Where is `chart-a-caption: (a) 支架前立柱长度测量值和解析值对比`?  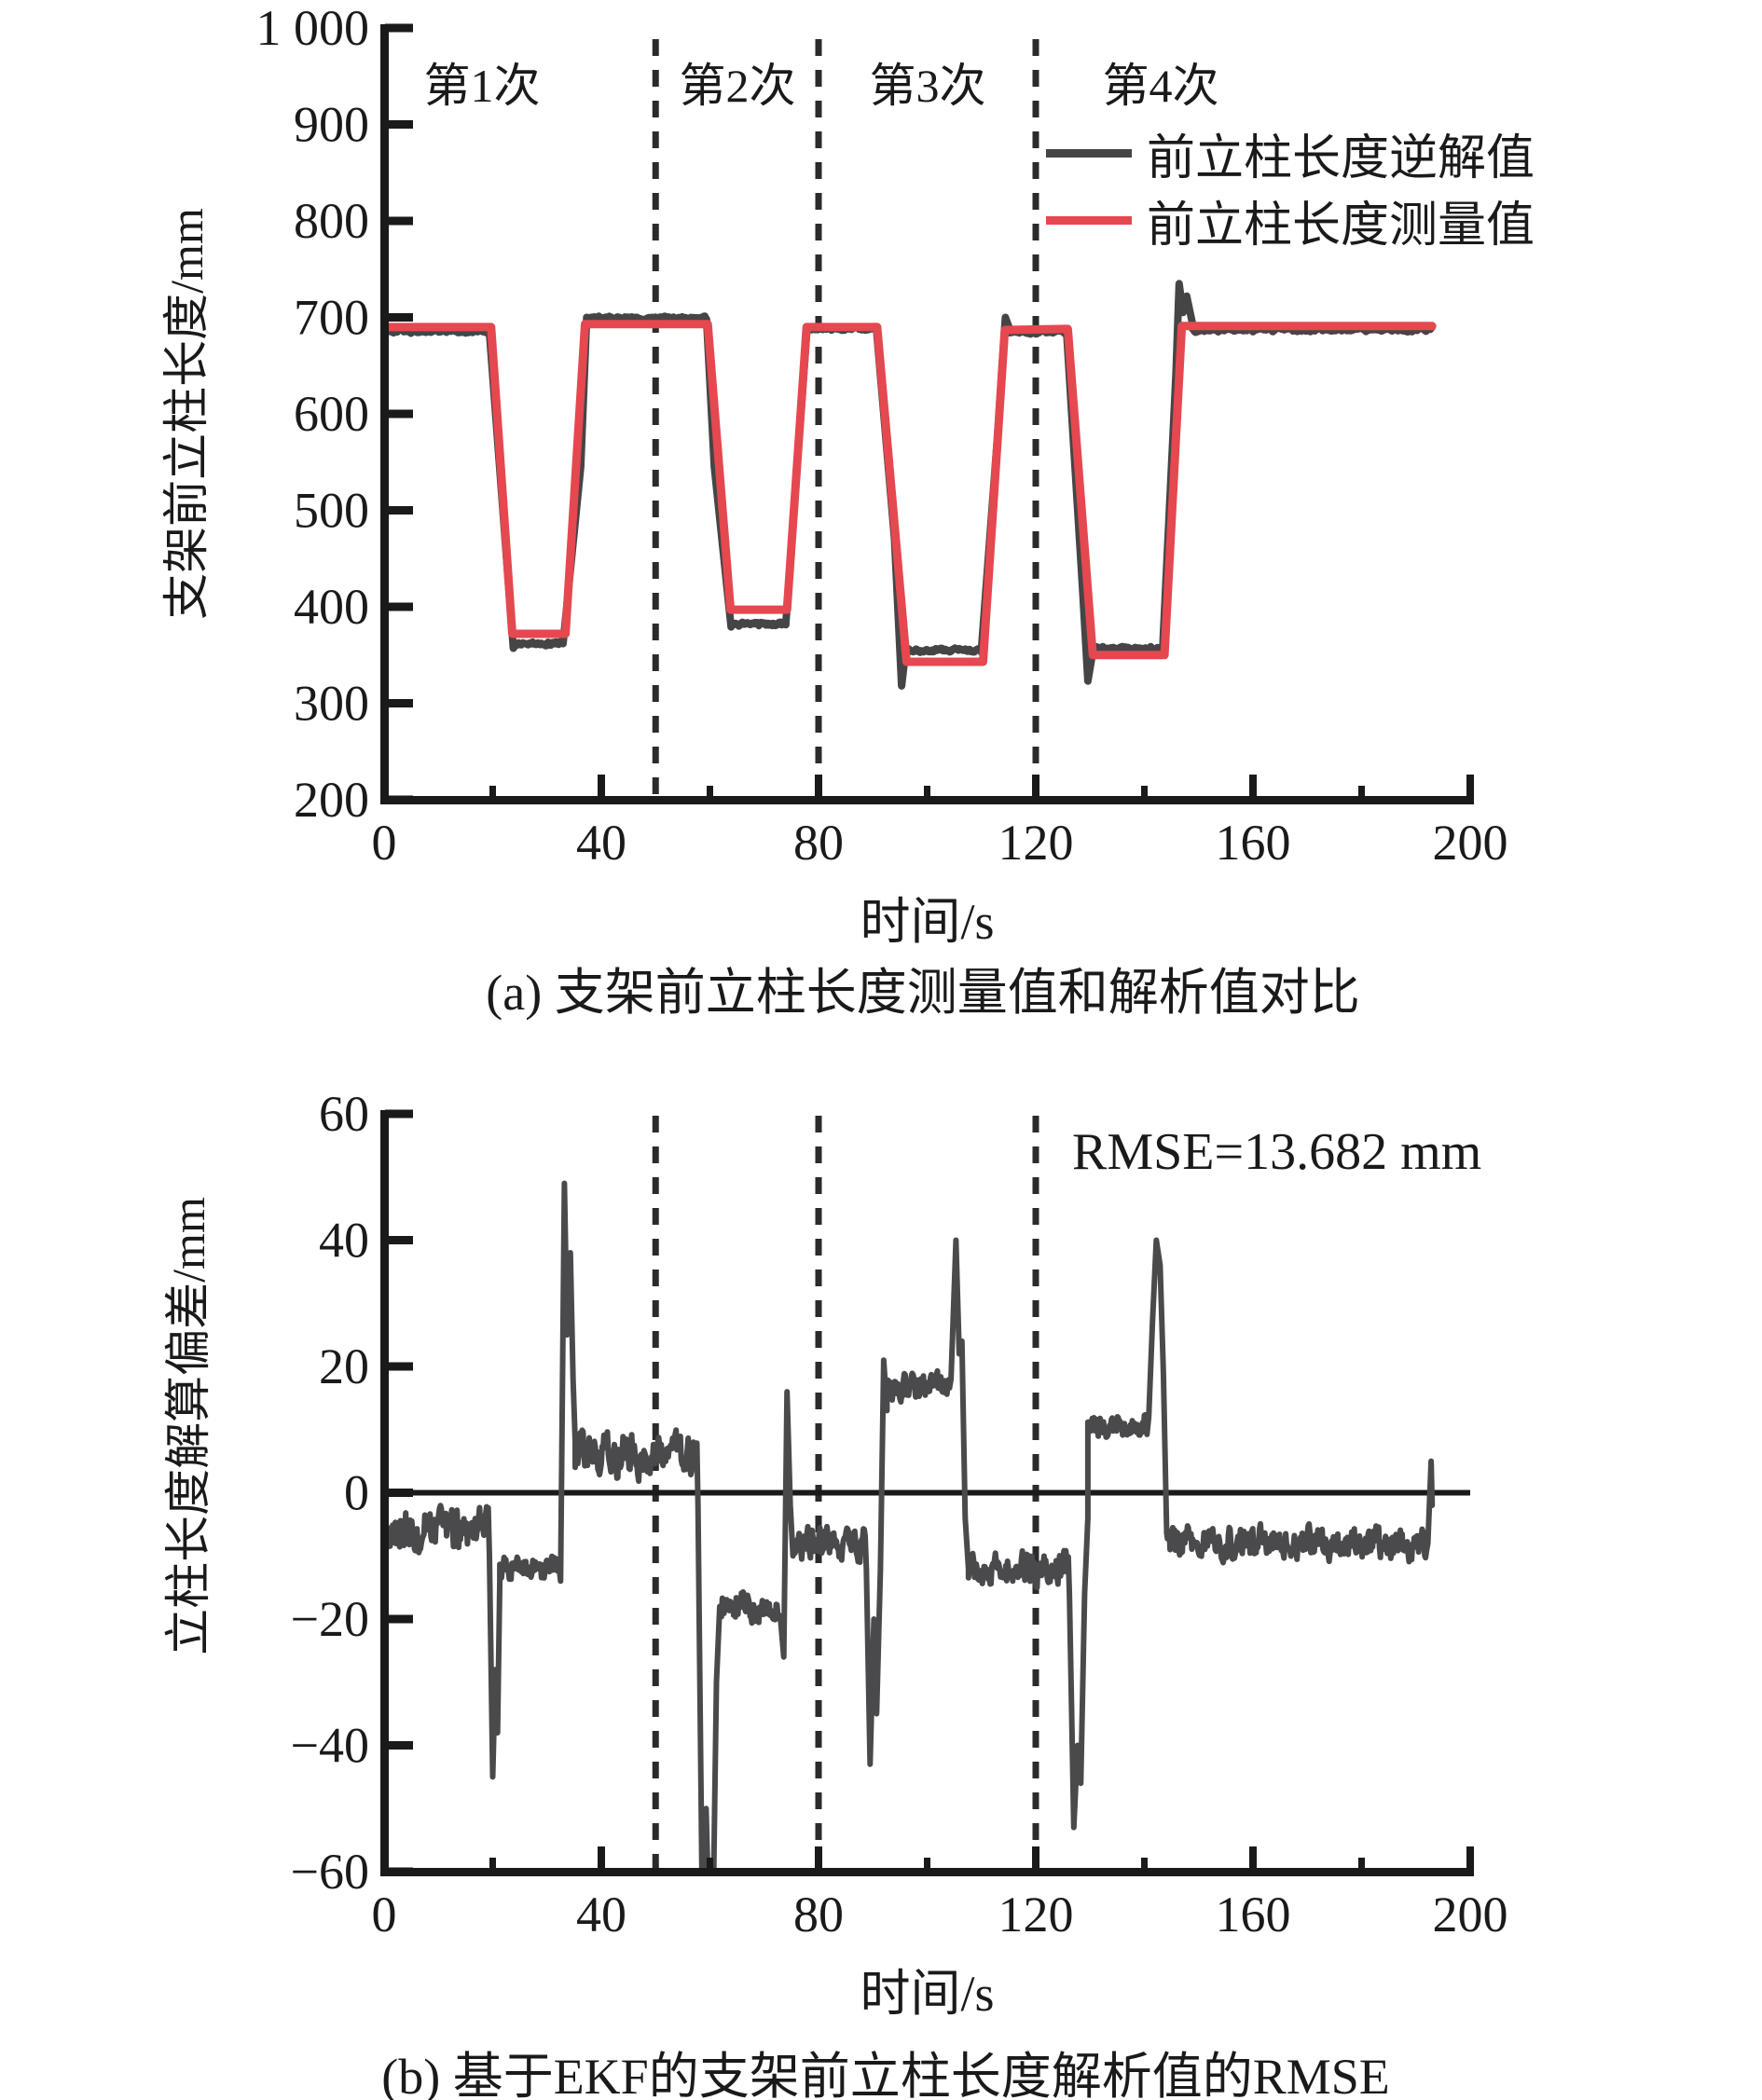
chart-a-caption: (a) 支架前立柱长度测量值和解析值对比 is located at coordinates (923, 993).